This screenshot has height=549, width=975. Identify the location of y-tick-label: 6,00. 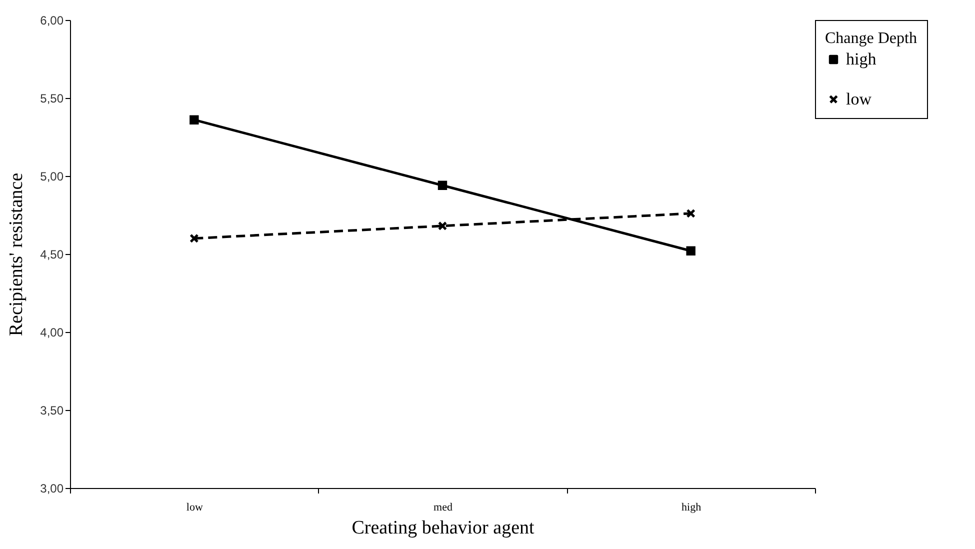
(52, 21).